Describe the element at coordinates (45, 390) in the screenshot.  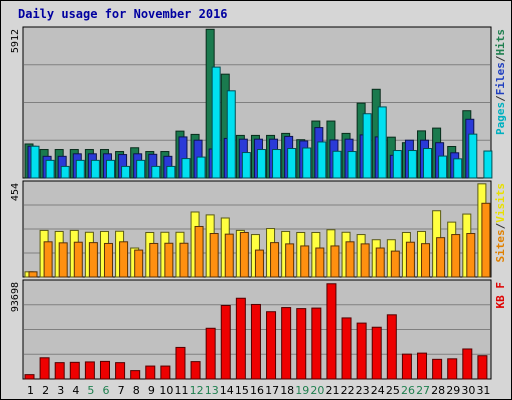
I see `x-tick-label-2: 2` at that location.